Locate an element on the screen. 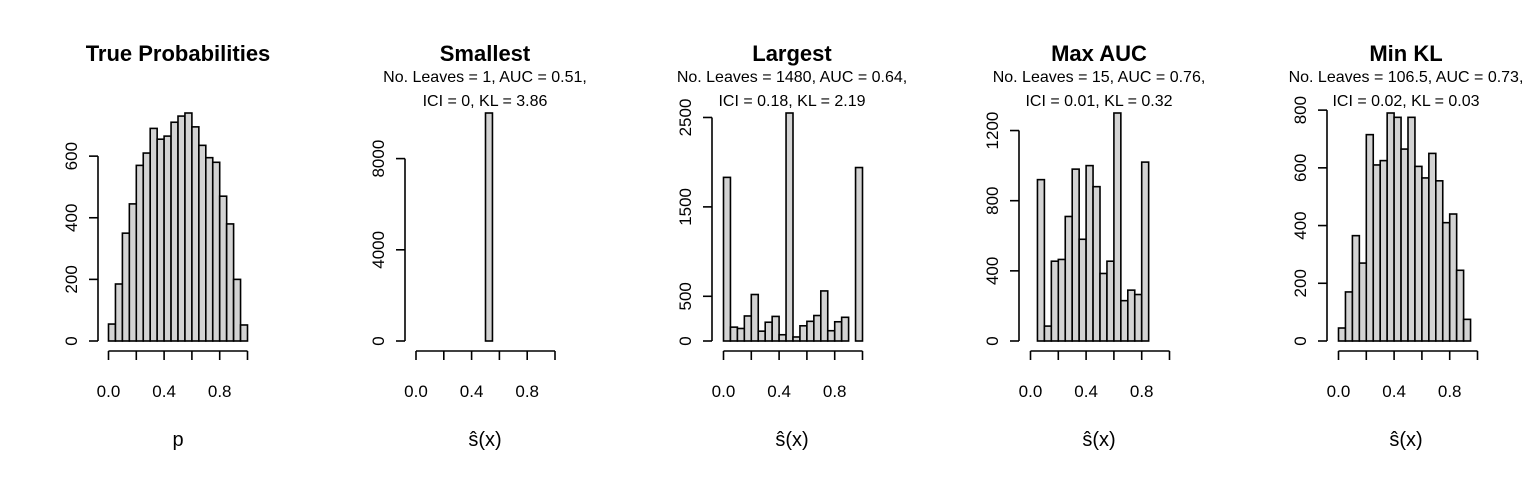 The height and width of the screenshot is (480, 1536). panel-title: Largest is located at coordinates (792, 53).